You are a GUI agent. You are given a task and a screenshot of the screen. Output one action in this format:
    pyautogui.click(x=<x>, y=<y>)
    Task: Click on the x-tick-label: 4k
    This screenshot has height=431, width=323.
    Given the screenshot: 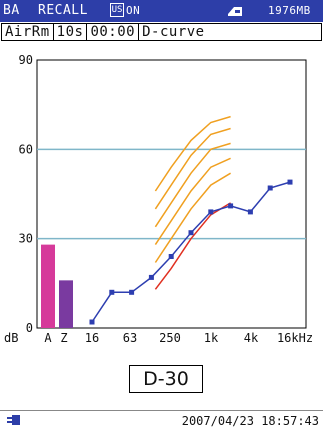 What is the action you would take?
    pyautogui.click(x=251, y=338)
    